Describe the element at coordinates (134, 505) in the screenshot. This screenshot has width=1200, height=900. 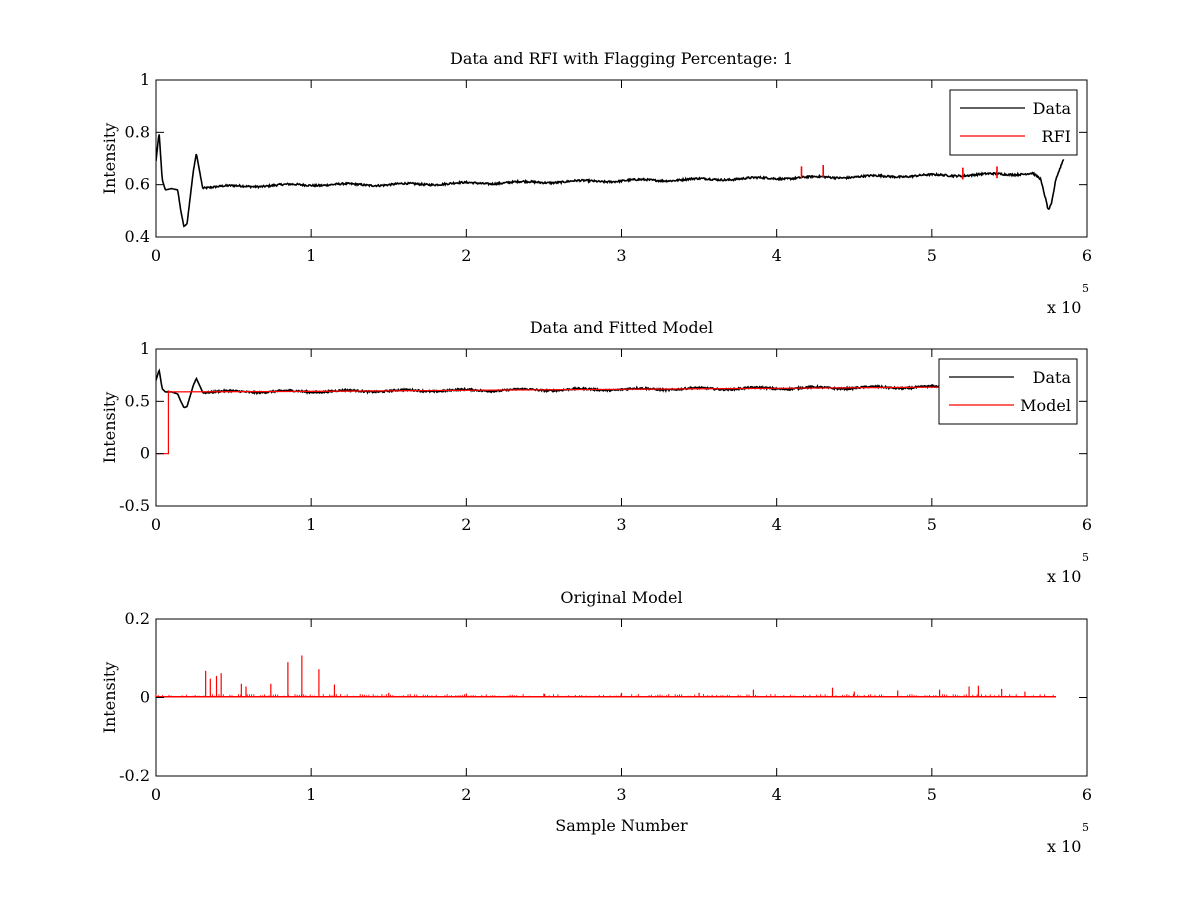
I see `y-tick-label: -0.5` at that location.